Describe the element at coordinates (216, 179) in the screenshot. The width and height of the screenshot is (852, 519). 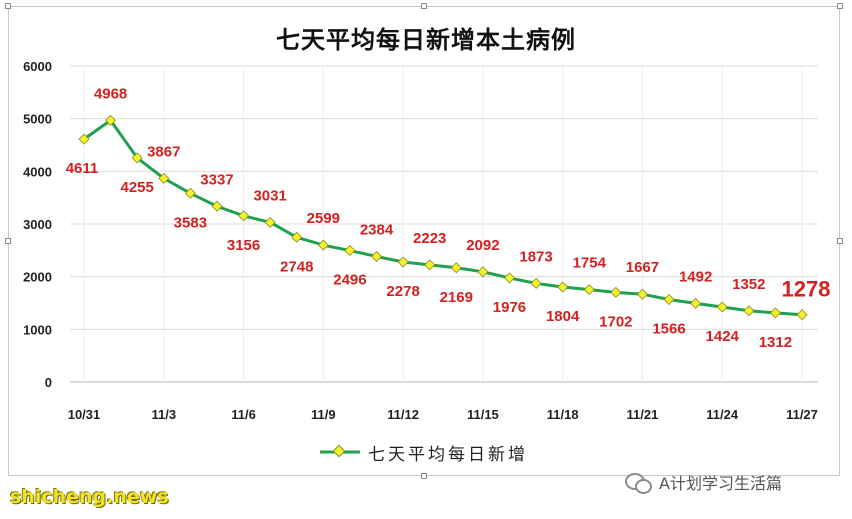
I see `data-label: 3337` at that location.